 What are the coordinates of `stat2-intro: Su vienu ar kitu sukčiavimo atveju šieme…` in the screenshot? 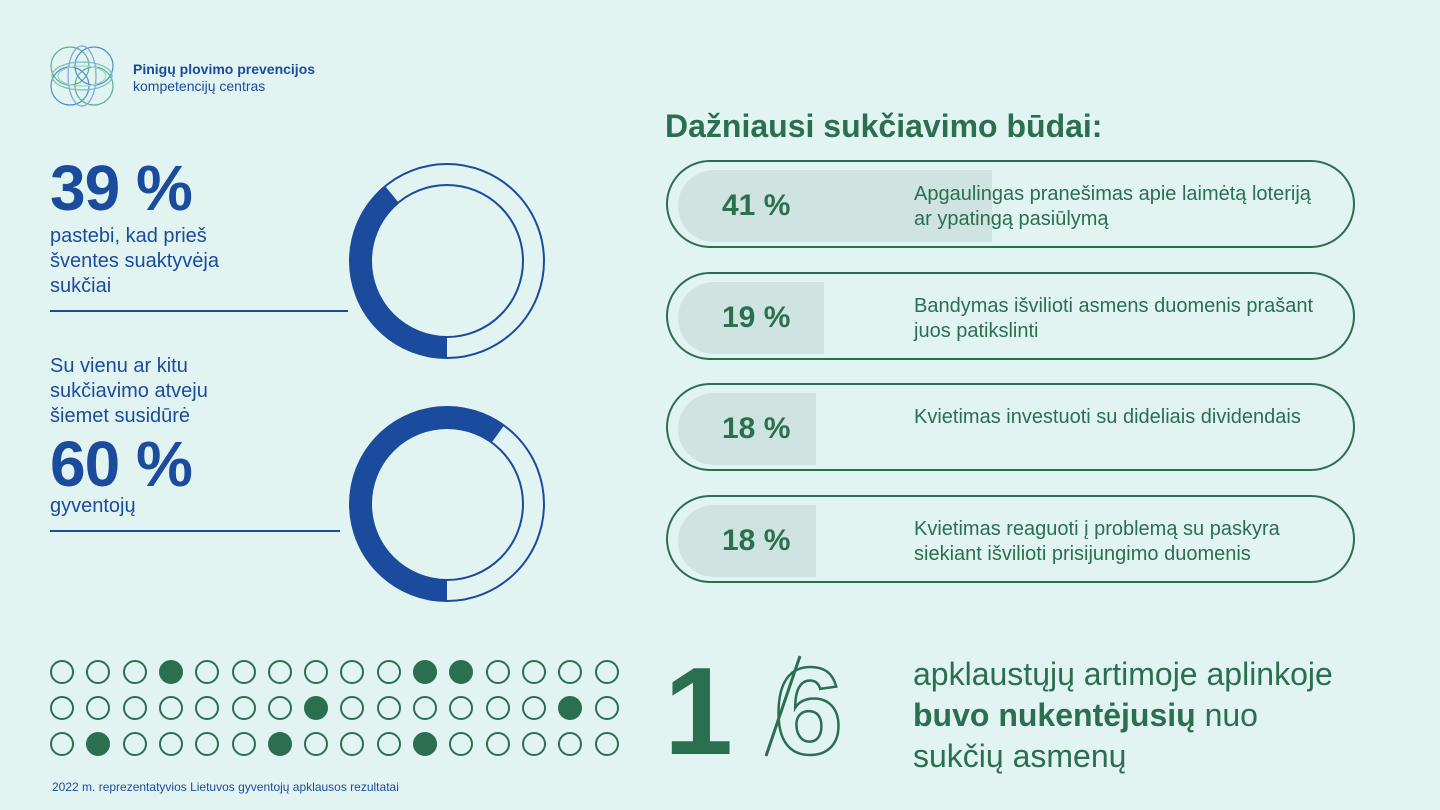 It's located at (129, 391).